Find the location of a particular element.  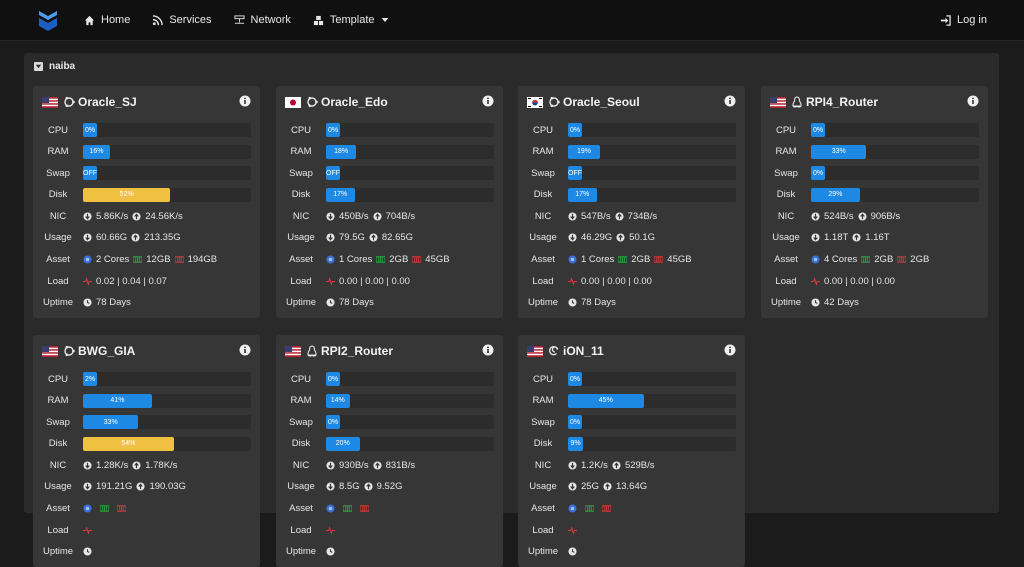

nic-up-text: 529B/s is located at coordinates (639, 465).